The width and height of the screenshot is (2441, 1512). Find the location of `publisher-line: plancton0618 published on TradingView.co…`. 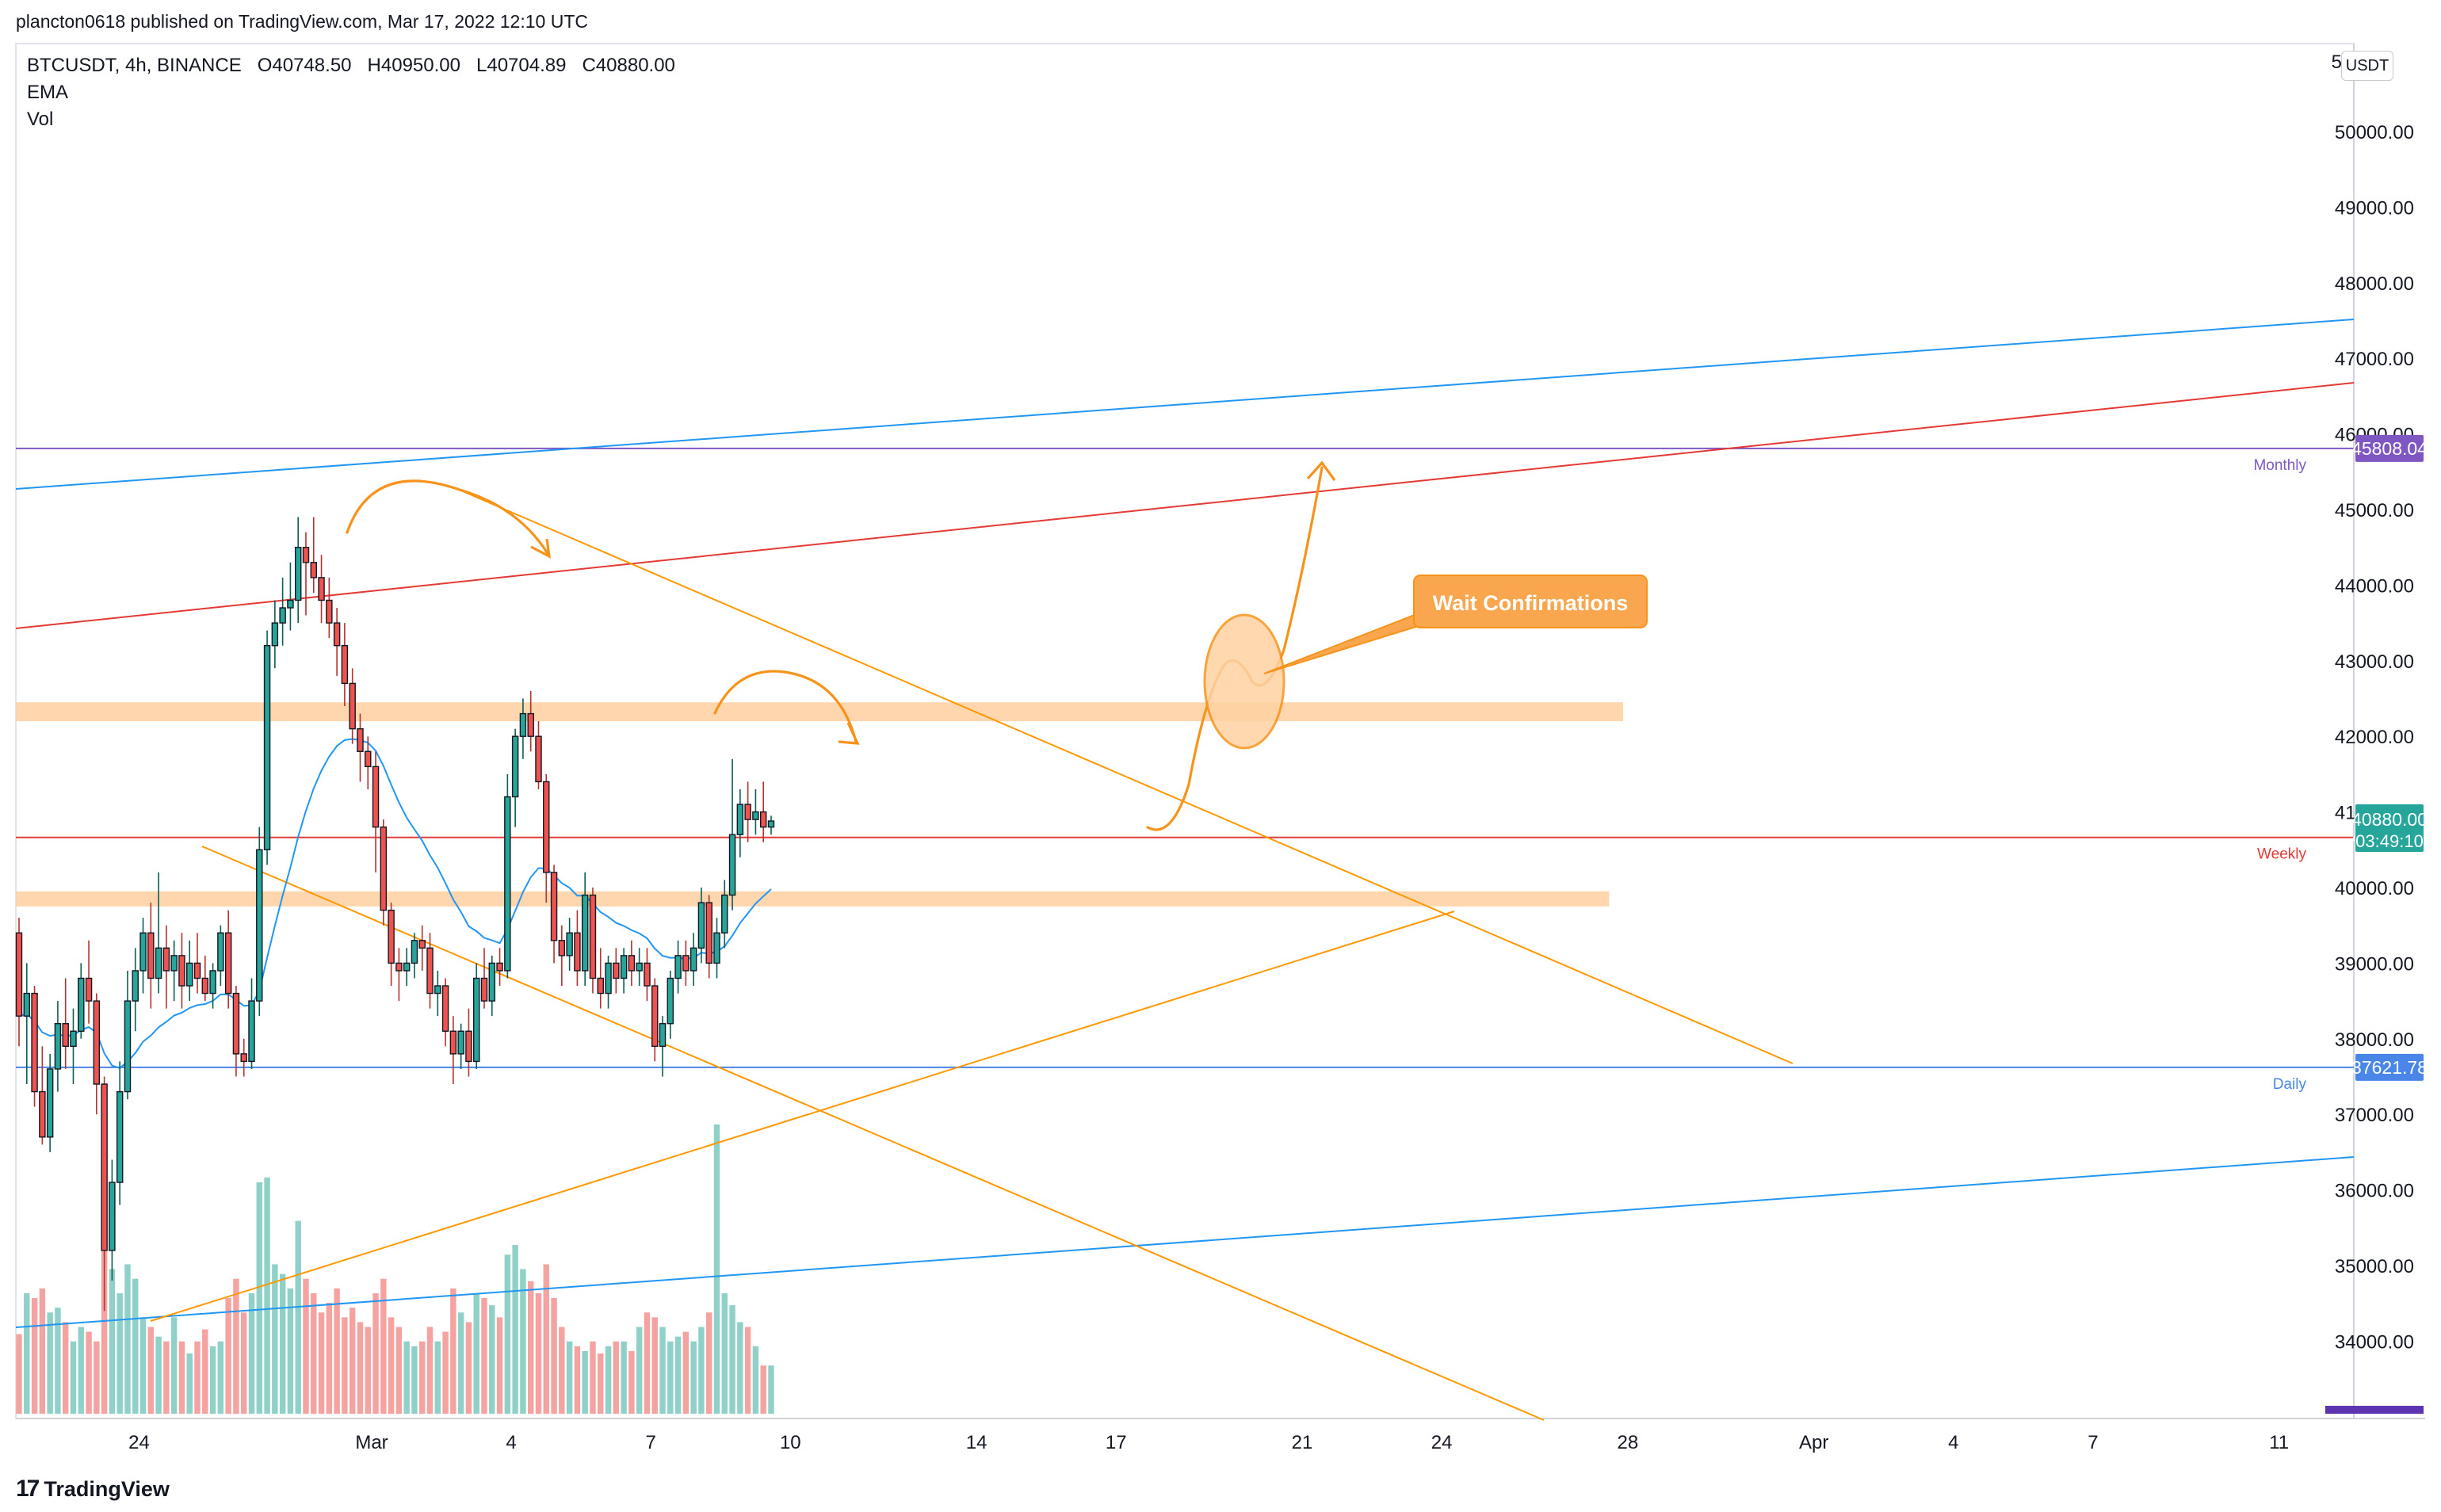

publisher-line: plancton0618 published on TradingView.co… is located at coordinates (302, 21).